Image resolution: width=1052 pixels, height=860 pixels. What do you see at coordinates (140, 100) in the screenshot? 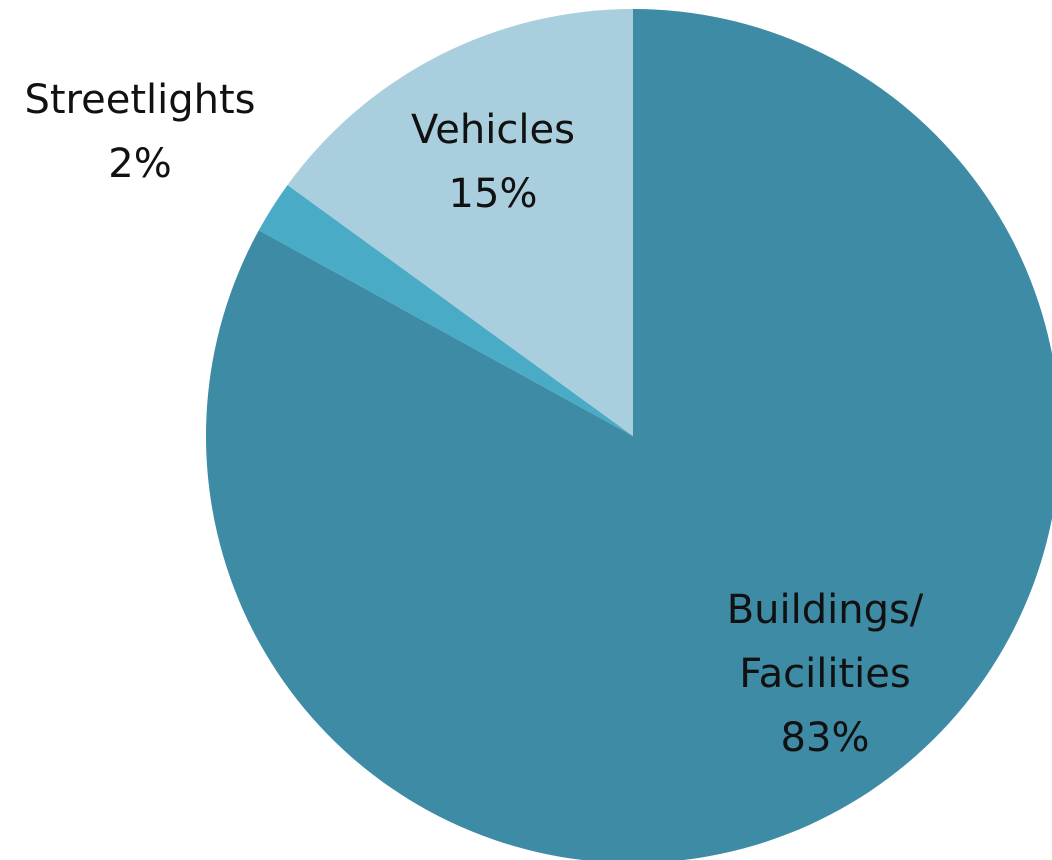
I see `category-label: Streetlights` at bounding box center [140, 100].